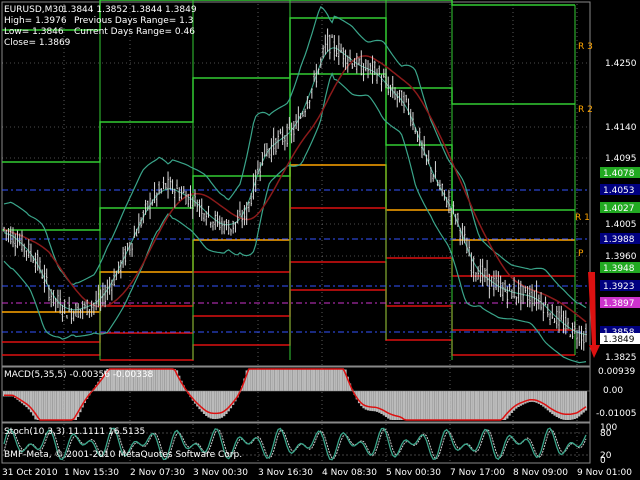 The width and height of the screenshot is (640, 480). I want to click on stoch-title: Stoch(10,3,3) 11.1111 16.5135, so click(74, 432).